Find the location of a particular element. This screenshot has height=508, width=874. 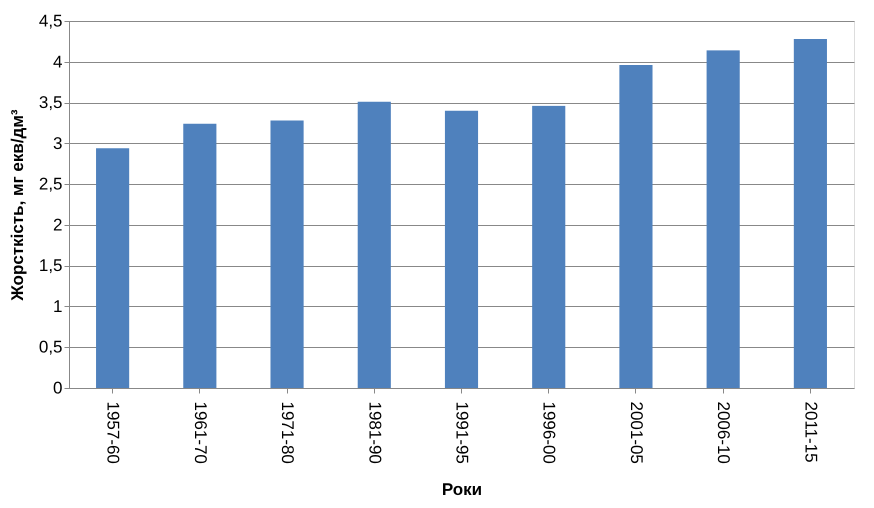

y-tick-label: 2,5 is located at coordinates (50, 184).